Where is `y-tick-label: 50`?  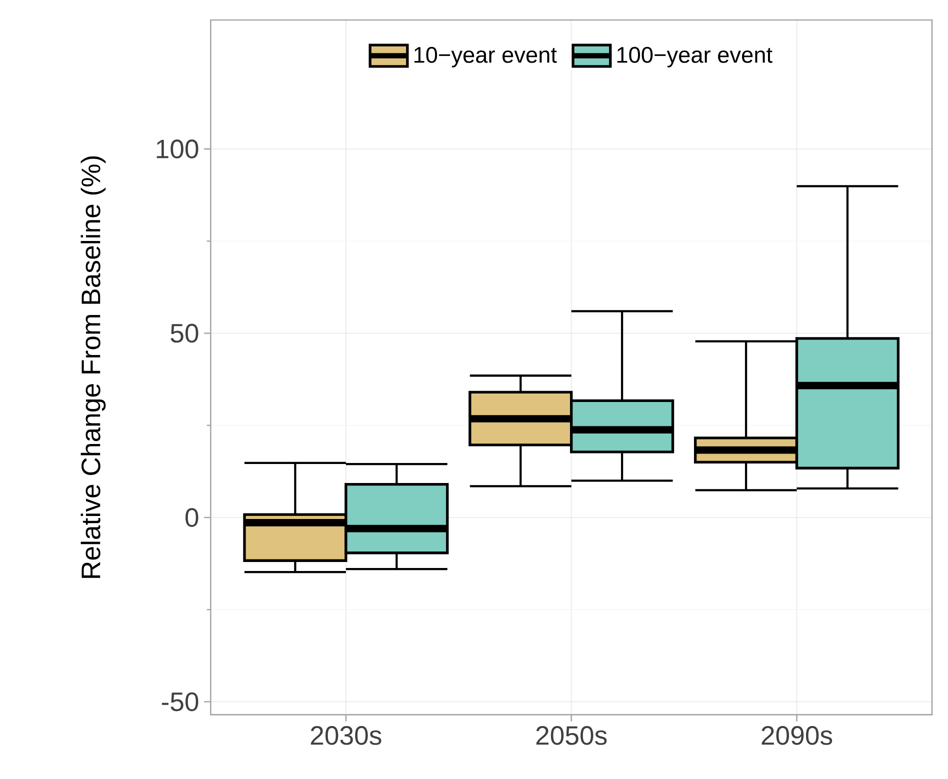
y-tick-label: 50 is located at coordinates (184, 333).